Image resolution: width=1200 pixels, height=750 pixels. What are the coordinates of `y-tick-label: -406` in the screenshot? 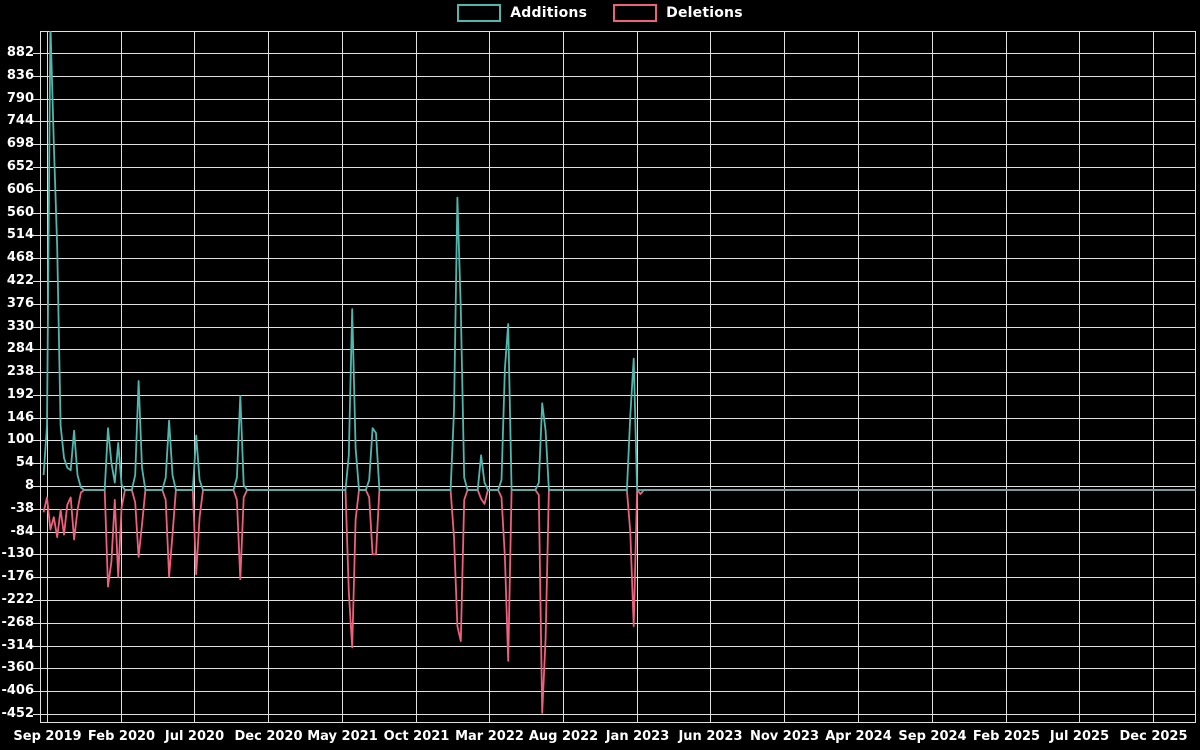 It's located at (17, 690).